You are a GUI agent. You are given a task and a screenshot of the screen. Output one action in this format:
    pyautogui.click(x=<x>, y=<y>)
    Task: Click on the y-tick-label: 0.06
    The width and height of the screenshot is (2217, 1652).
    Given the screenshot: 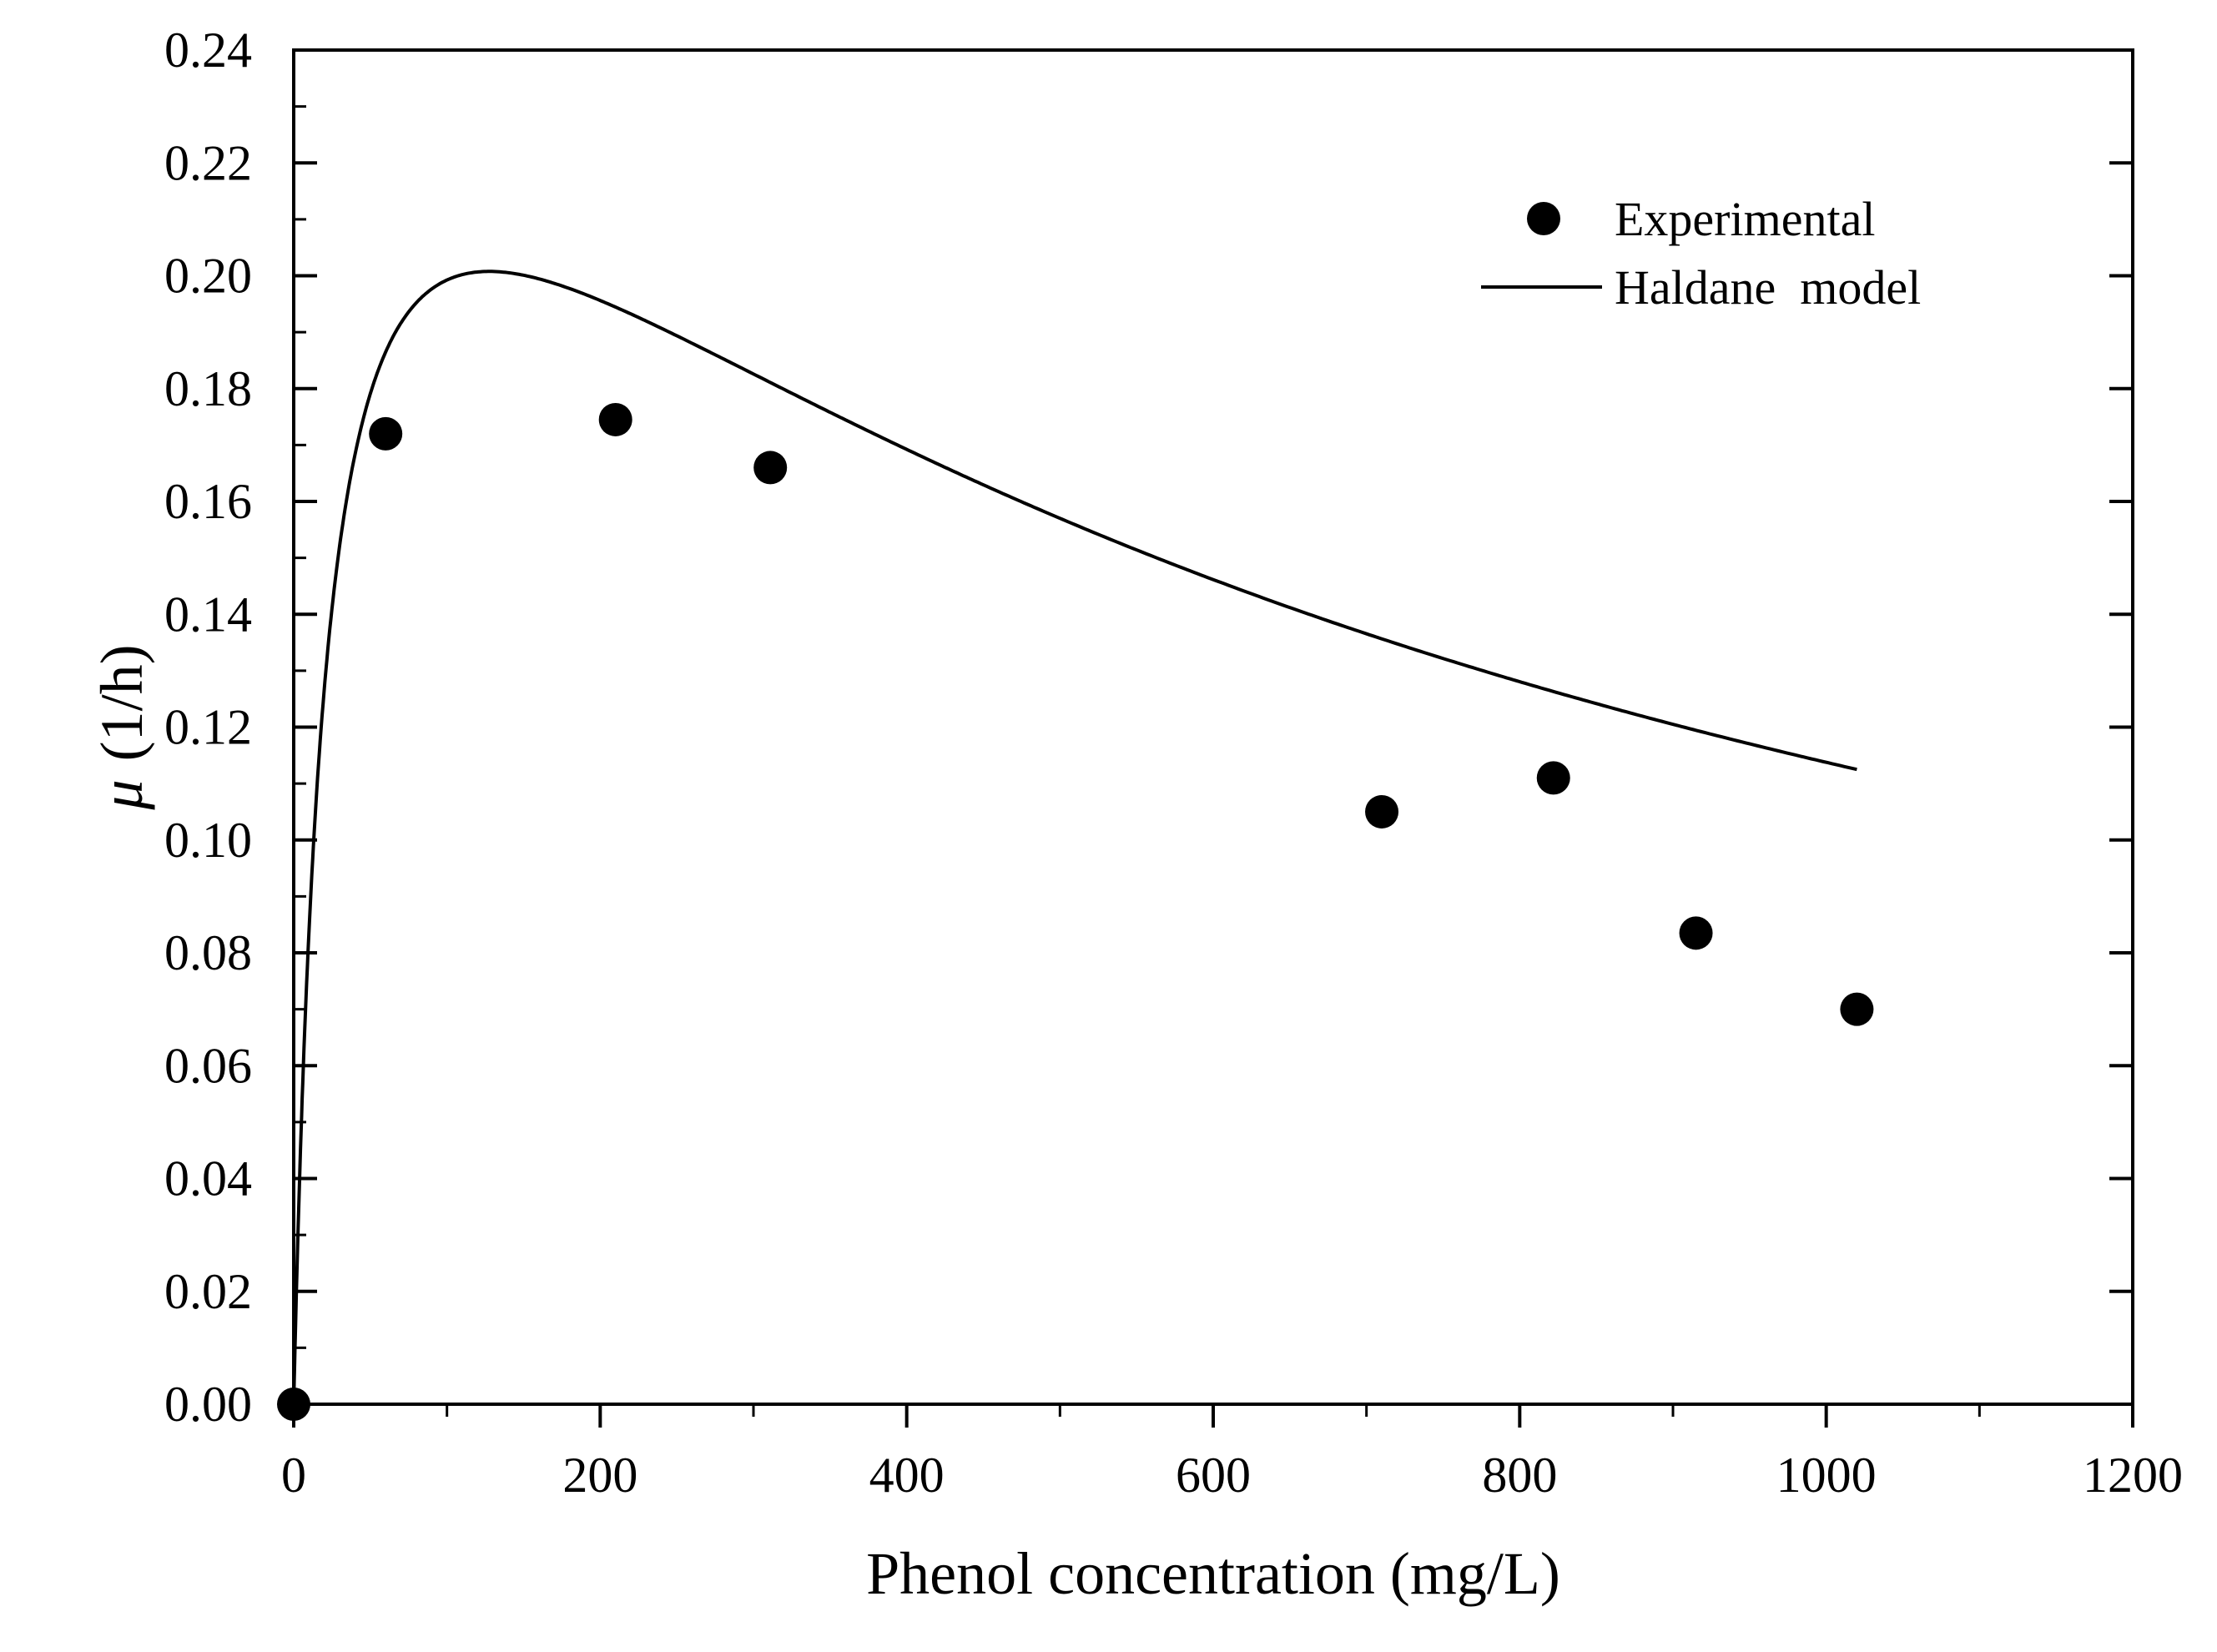 What is the action you would take?
    pyautogui.click(x=208, y=1065)
    